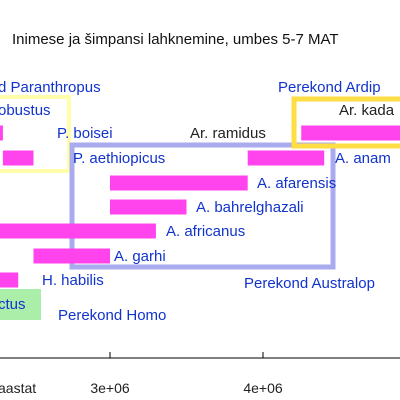  What do you see at coordinates (73, 280) in the screenshot?
I see `species-label-h-habilis: H. habilis` at bounding box center [73, 280].